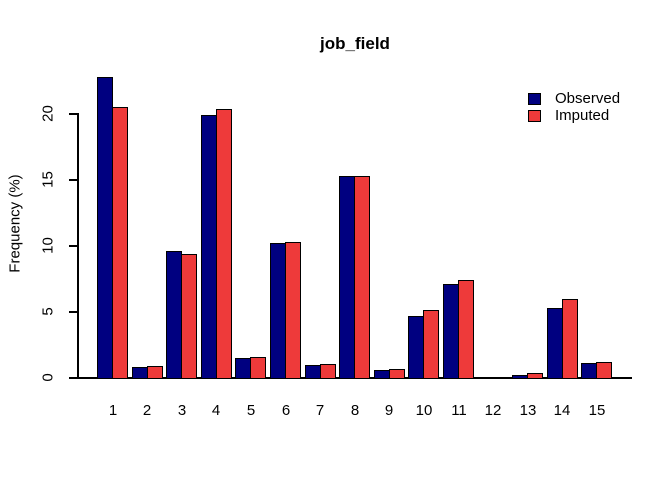  What do you see at coordinates (320, 410) in the screenshot?
I see `x-tick-label-7: 7` at bounding box center [320, 410].